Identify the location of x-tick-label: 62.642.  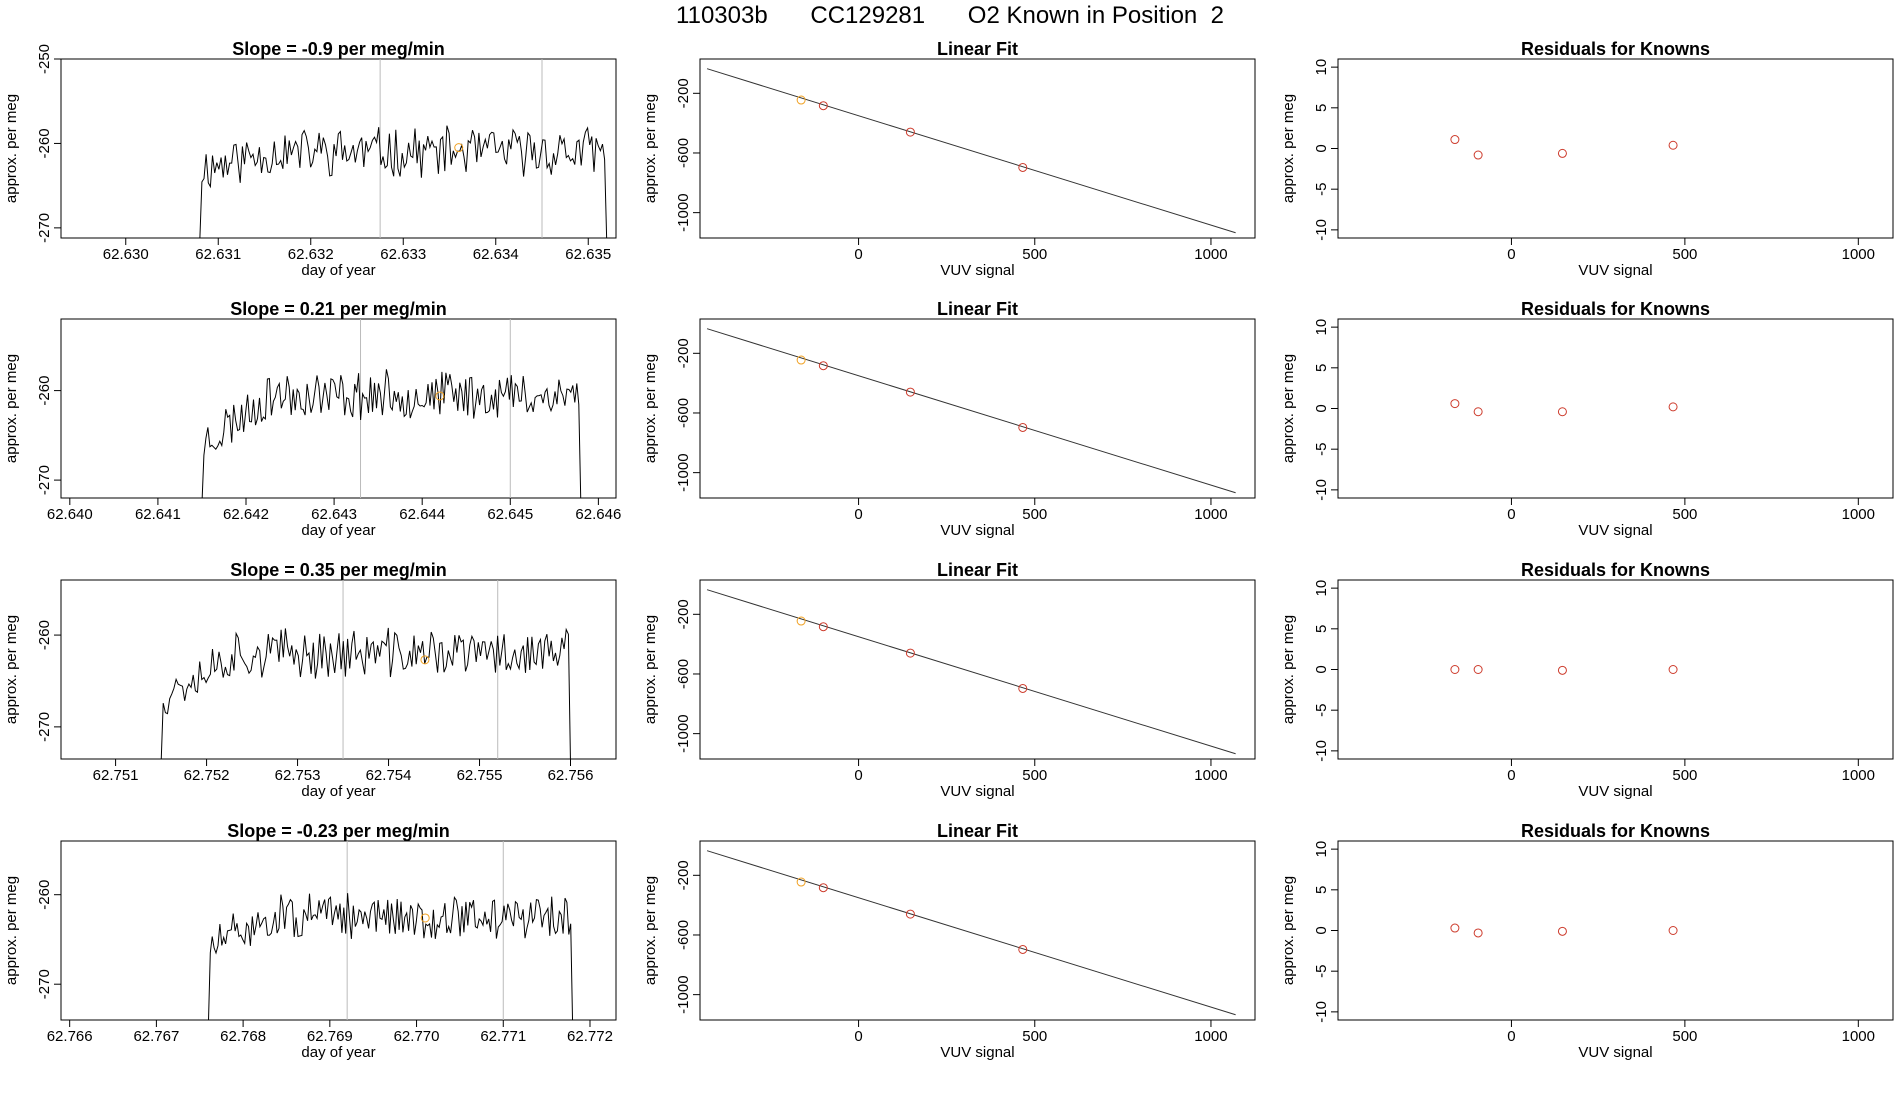
(246, 514).